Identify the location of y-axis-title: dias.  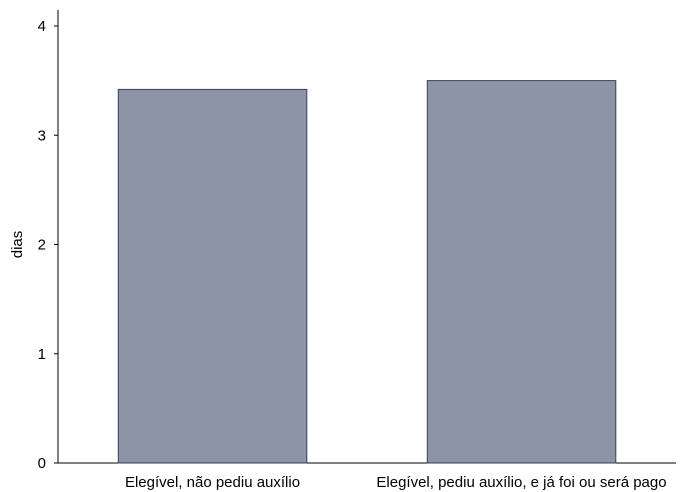
(17, 245).